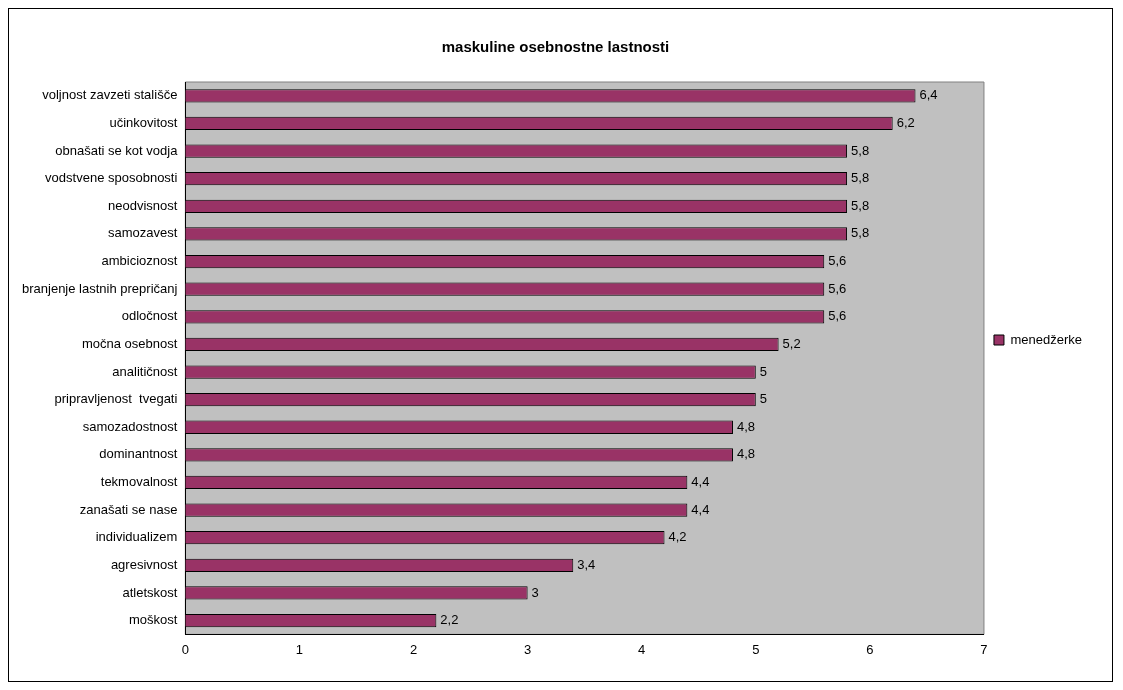 This screenshot has width=1123, height=690. What do you see at coordinates (791, 343) in the screenshot?
I see `data-label: 5,2` at bounding box center [791, 343].